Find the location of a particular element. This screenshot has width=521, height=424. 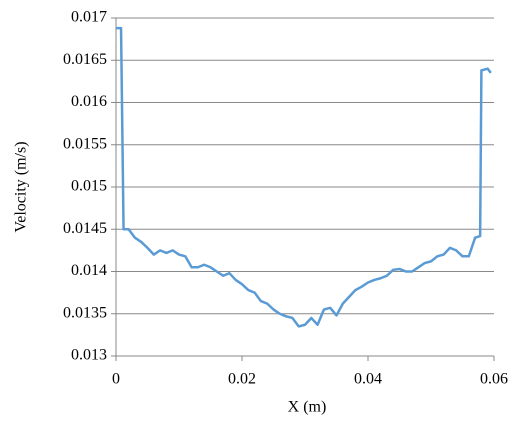

y-tick-label: 0.017 is located at coordinates (89, 17).